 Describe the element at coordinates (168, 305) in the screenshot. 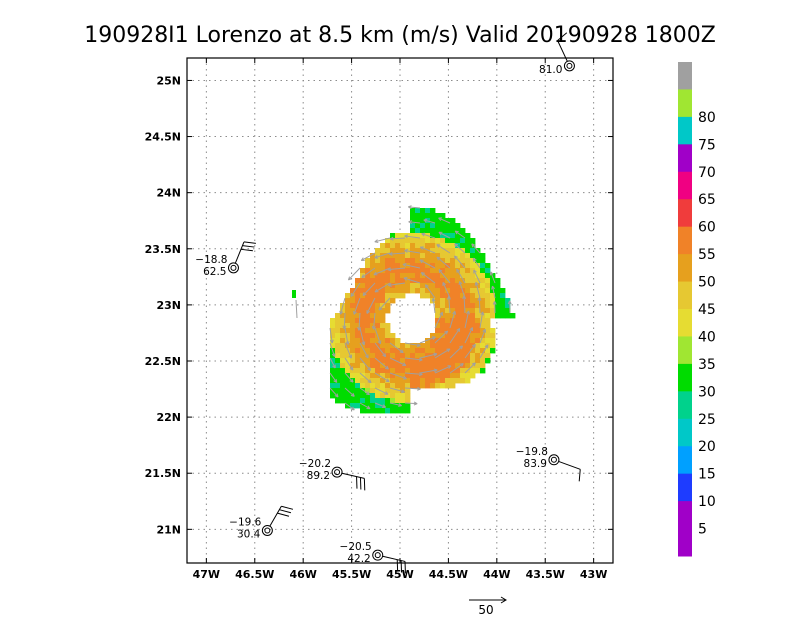

I see `y-tick-label: 23N` at that location.